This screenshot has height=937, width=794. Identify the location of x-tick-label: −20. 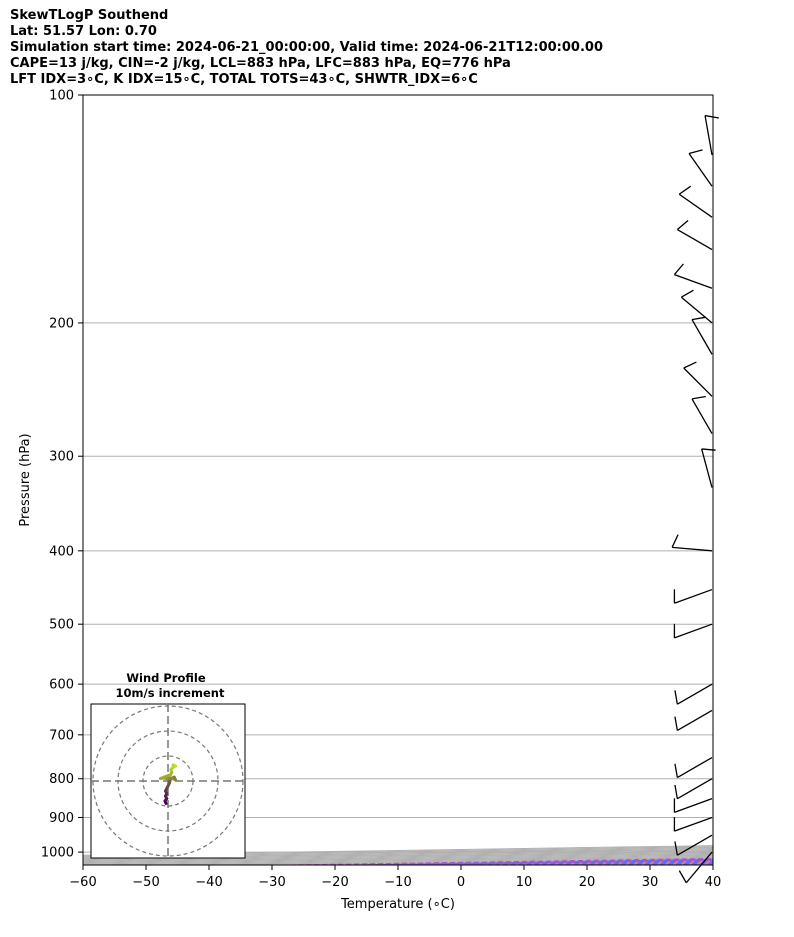
(334, 882).